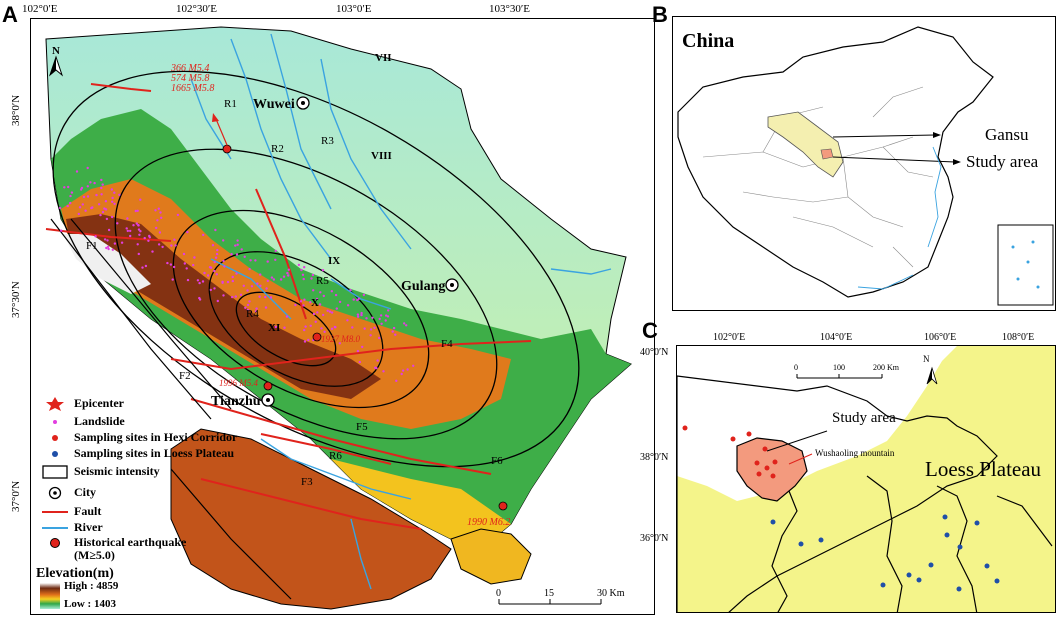 The image size is (1059, 617). Describe the element at coordinates (864, 418) in the screenshot. I see `panel-c-study-label: Study area` at that location.